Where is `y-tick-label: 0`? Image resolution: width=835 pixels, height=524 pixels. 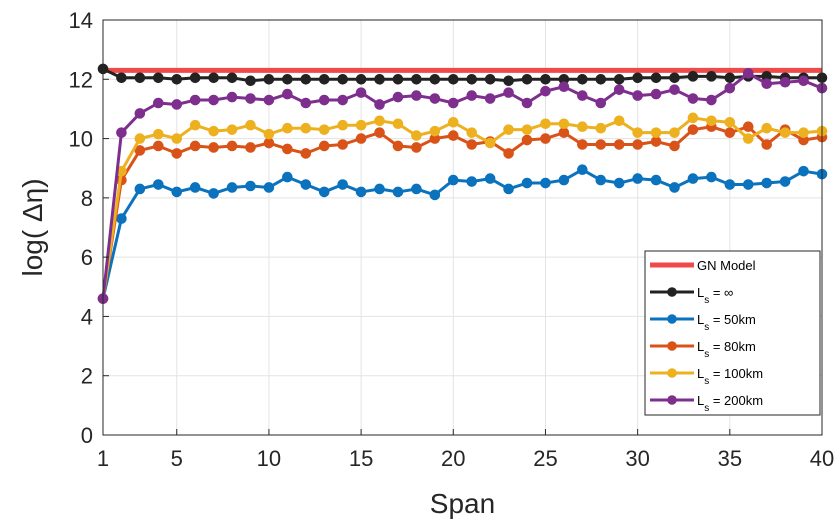 y-tick-label: 0 is located at coordinates (87, 435).